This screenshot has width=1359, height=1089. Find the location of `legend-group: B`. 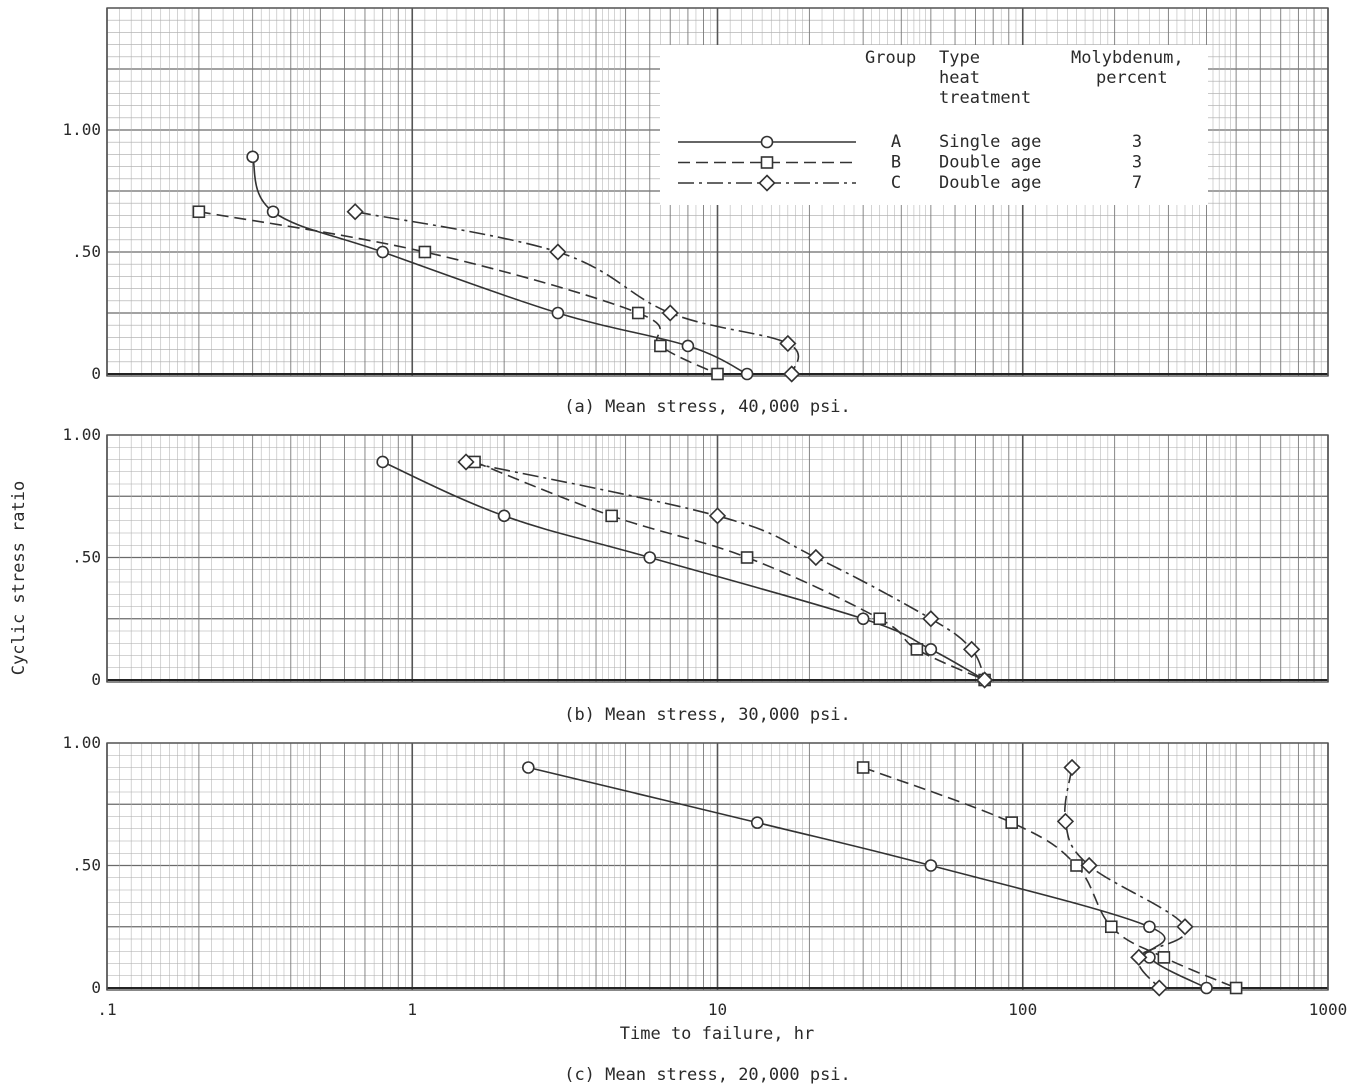

legend-group: B is located at coordinates (896, 163).